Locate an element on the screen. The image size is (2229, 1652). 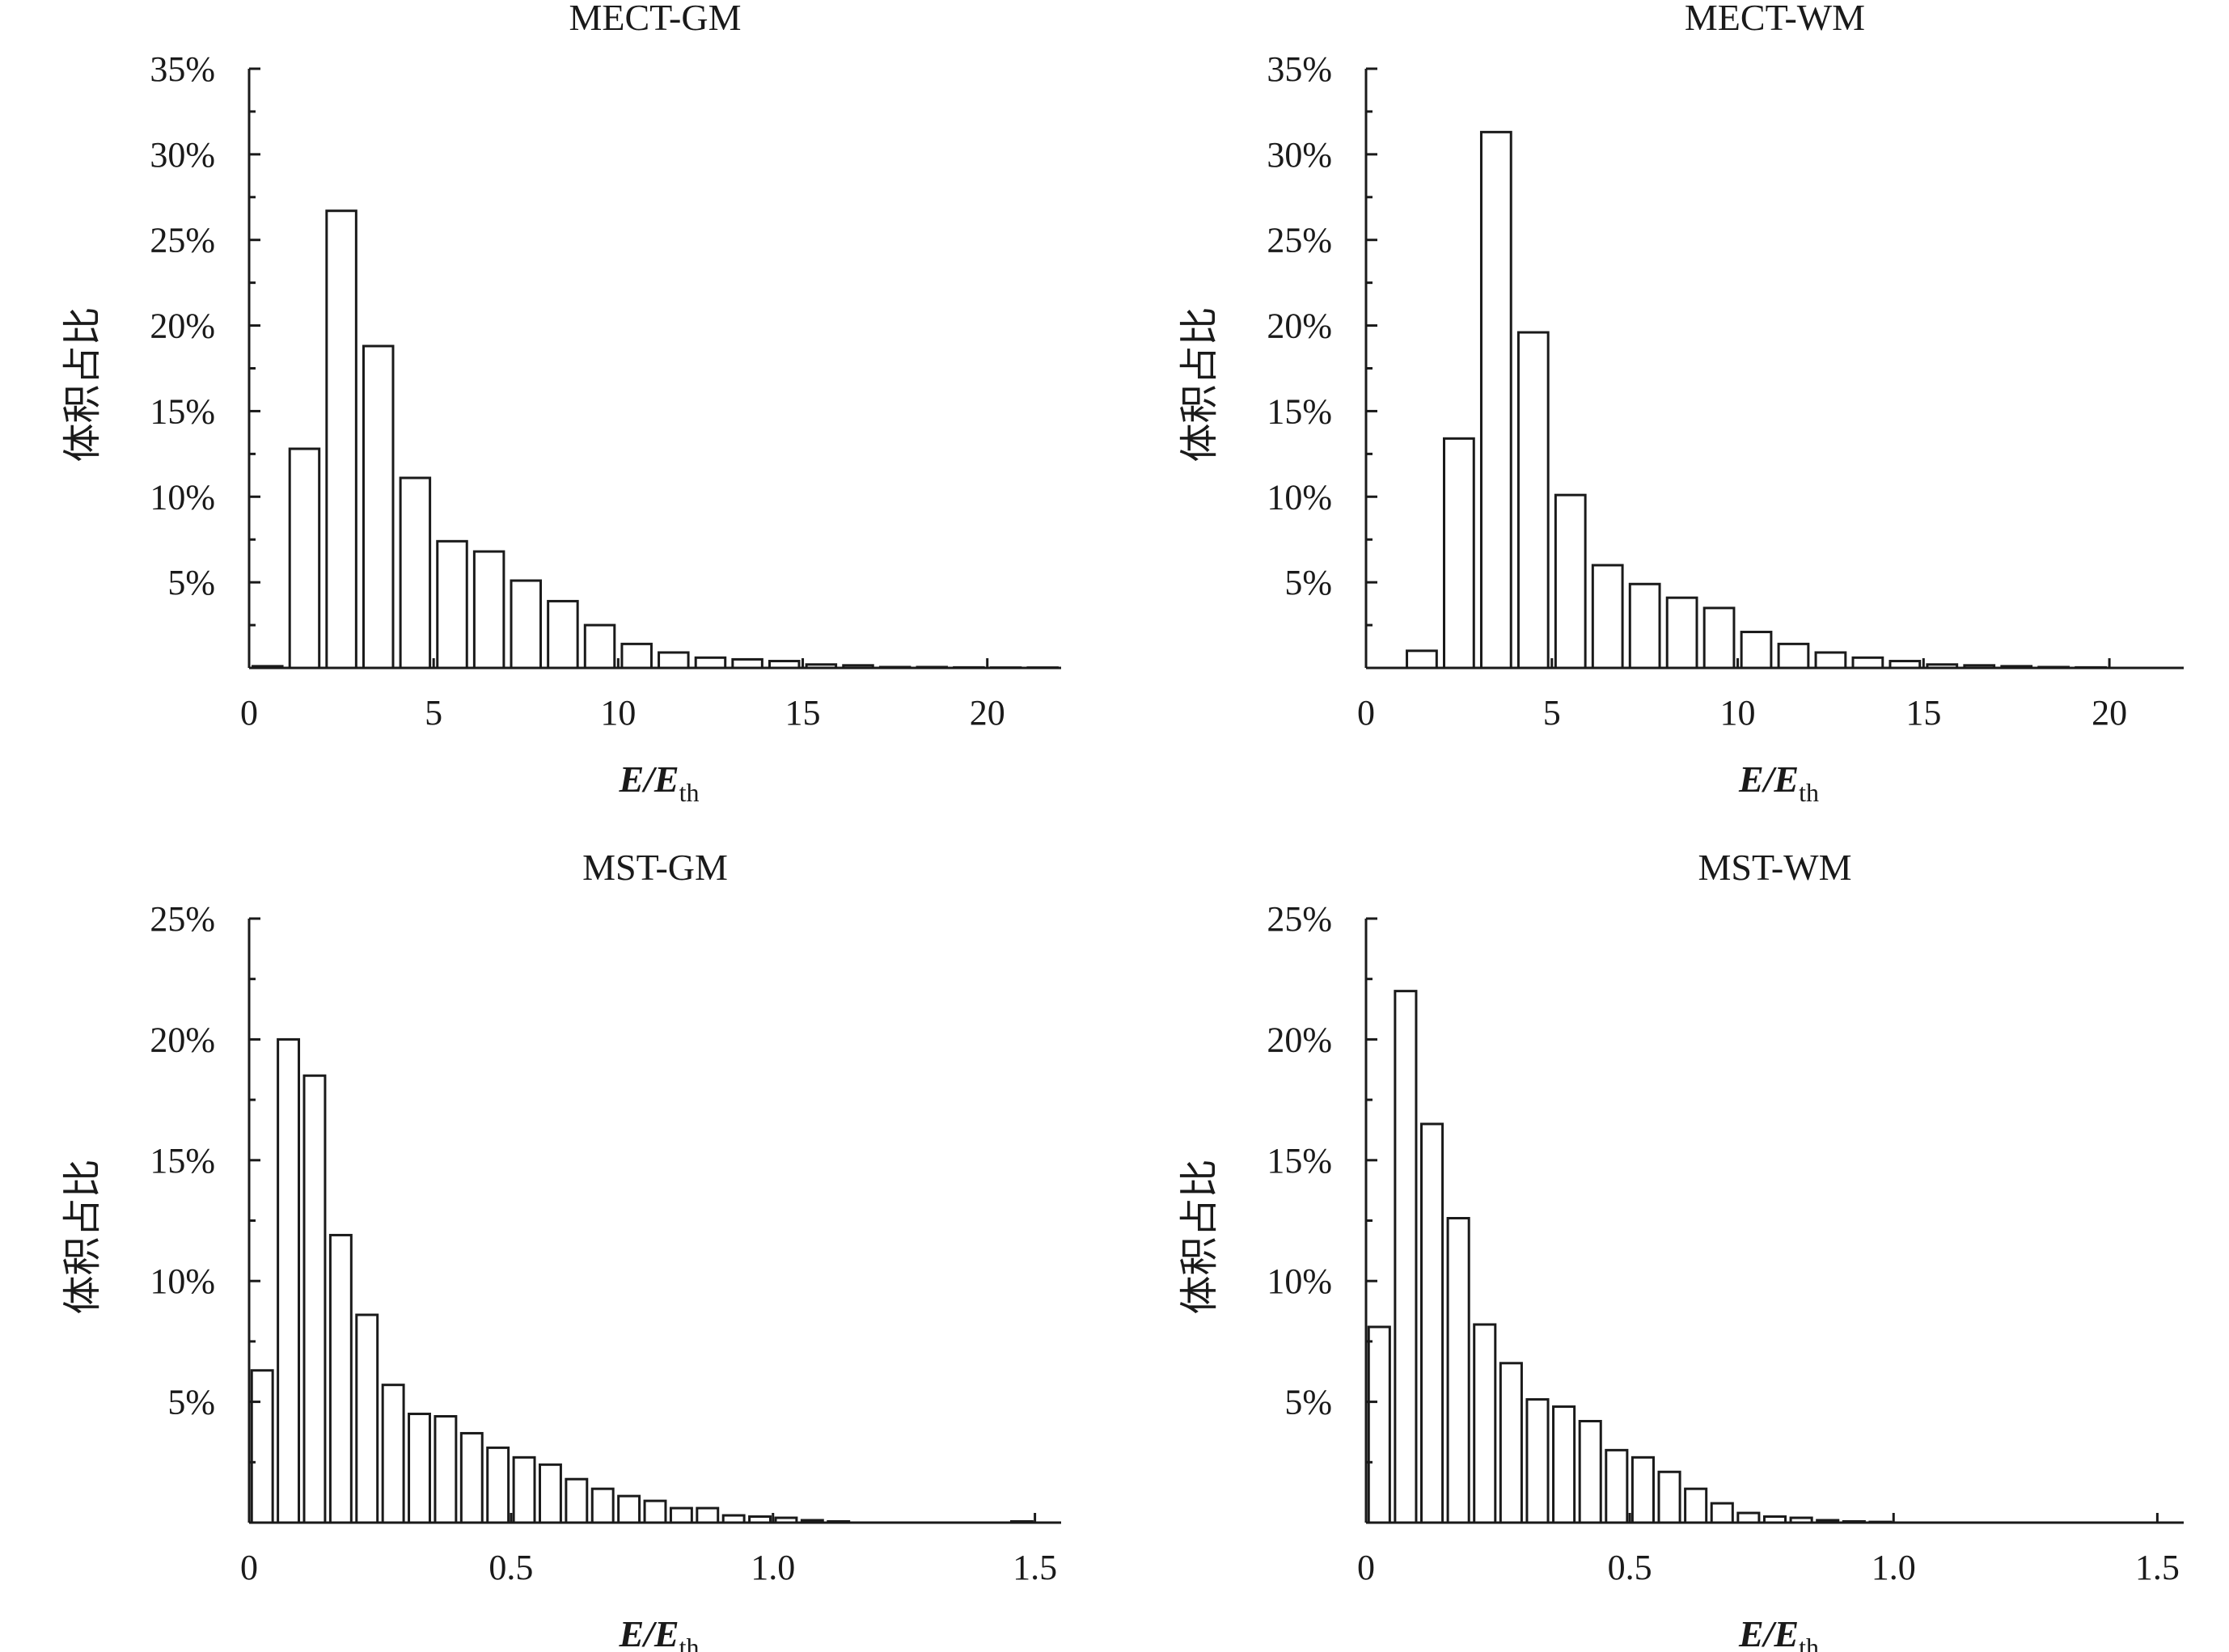
chart-title: MST-WM is located at coordinates (1775, 867).